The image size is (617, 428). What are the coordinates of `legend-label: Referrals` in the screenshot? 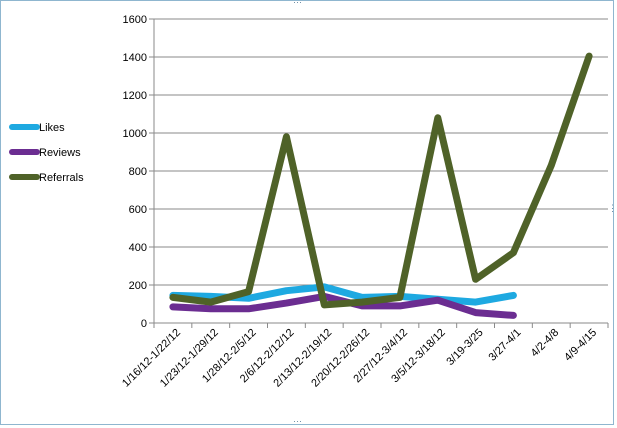 It's located at (61, 178).